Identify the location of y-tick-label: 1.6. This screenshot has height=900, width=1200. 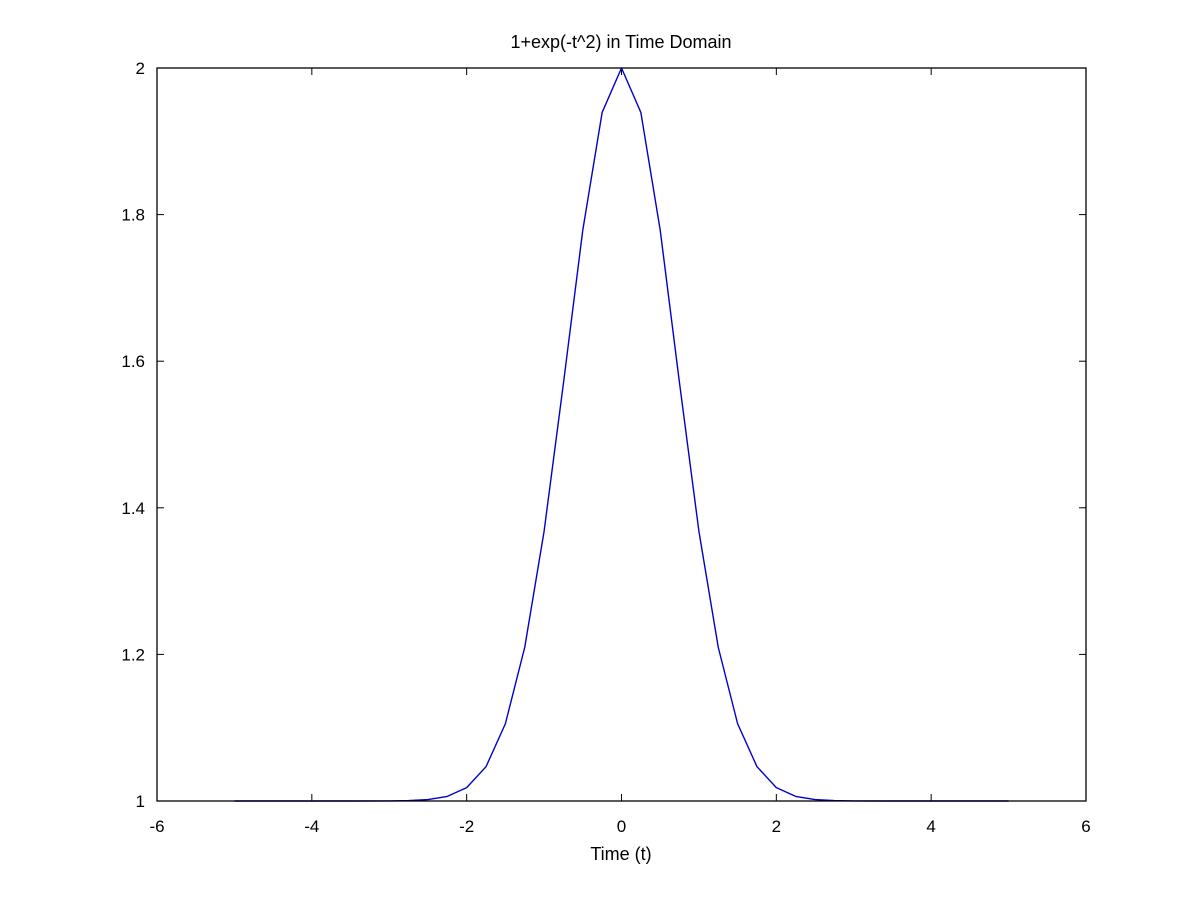
(133, 361).